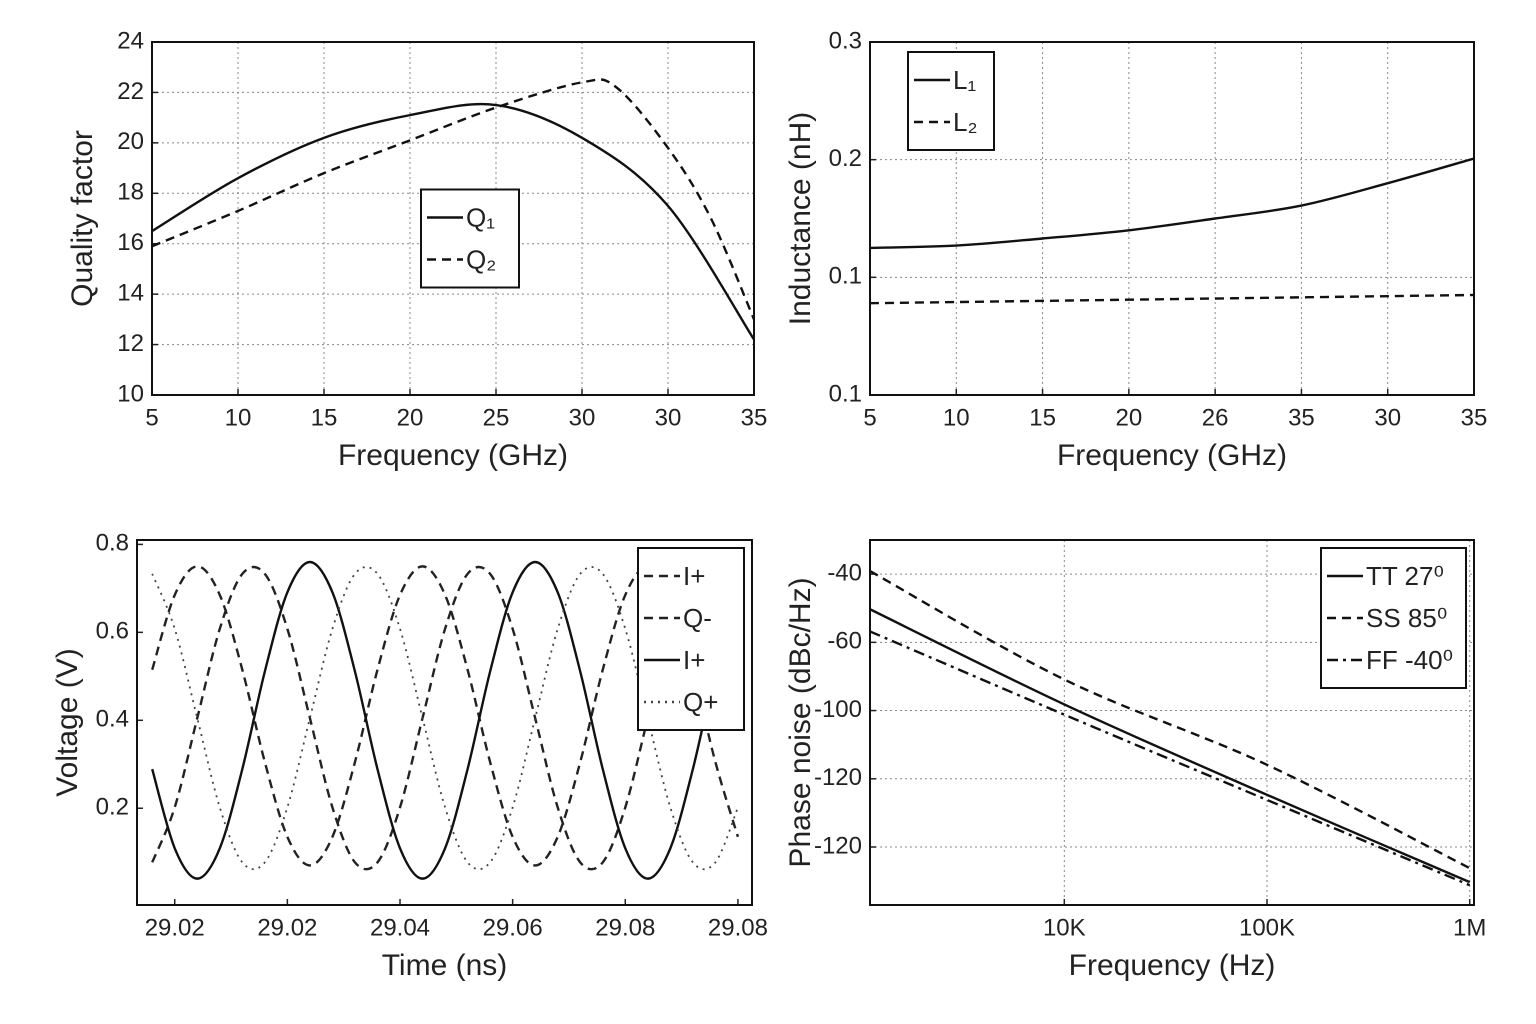 The height and width of the screenshot is (1024, 1536). What do you see at coordinates (130, 292) in the screenshot?
I see `y-tick-label: 14` at bounding box center [130, 292].